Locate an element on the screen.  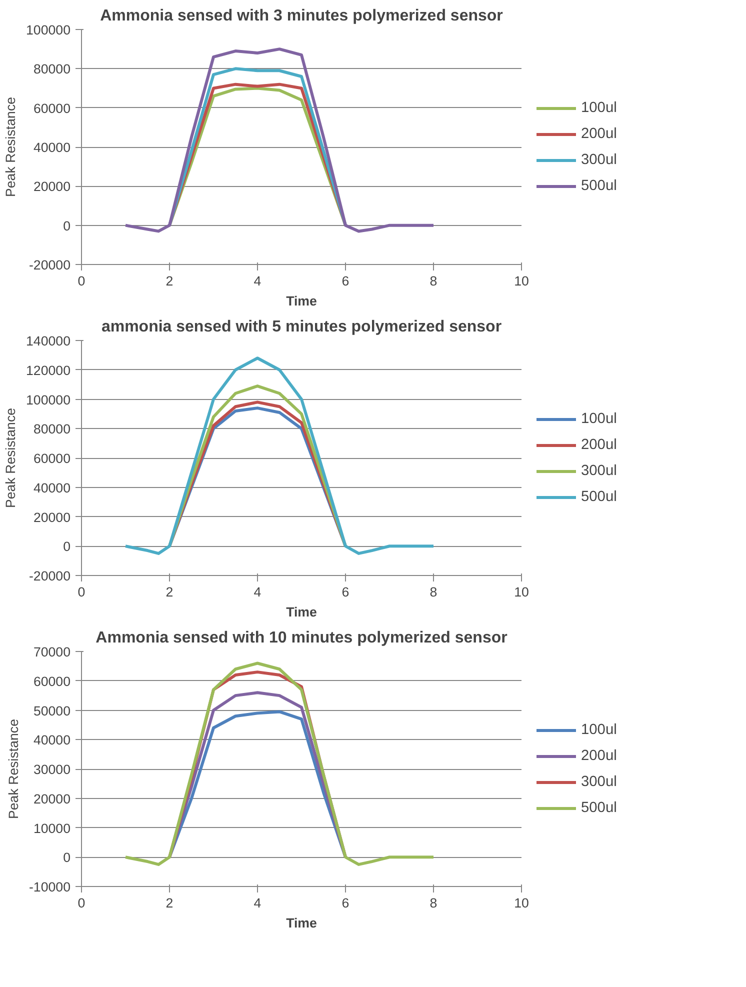
chart-title: ammonia sensed with 5 minutes polymerized sensor is located at coordinates (301, 327).